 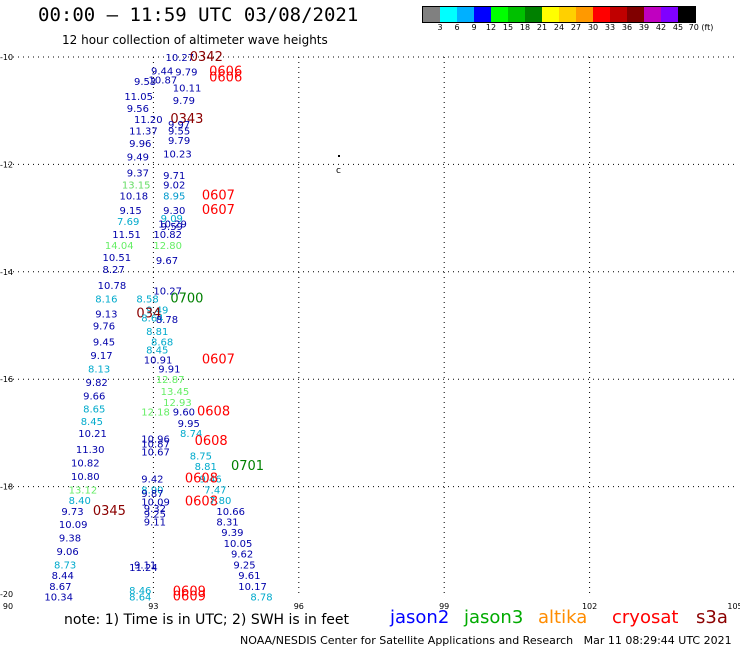 What do you see at coordinates (563, 617) in the screenshot?
I see `legend-altika: altika` at bounding box center [563, 617].